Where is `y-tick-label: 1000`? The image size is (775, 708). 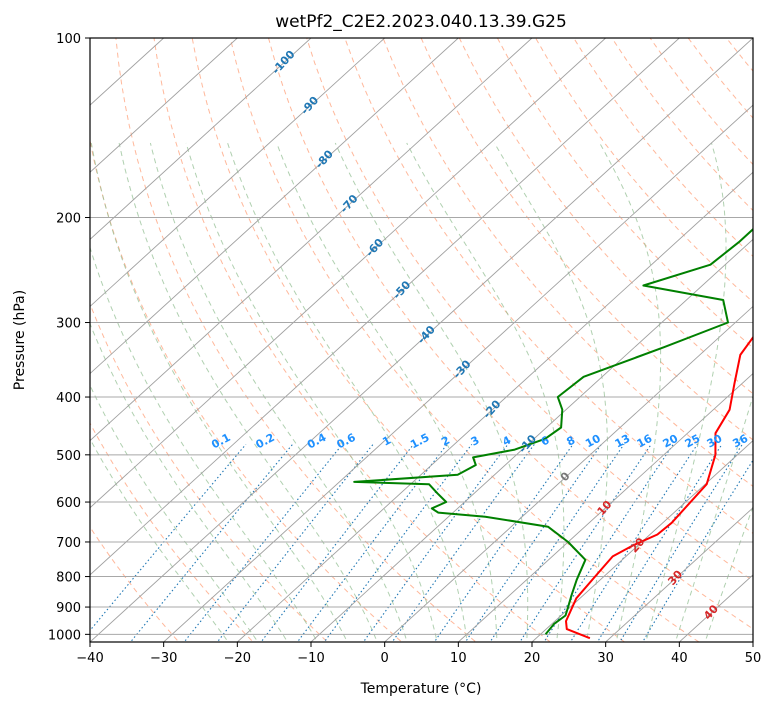 y-tick-label: 1000 is located at coordinates (64, 635).